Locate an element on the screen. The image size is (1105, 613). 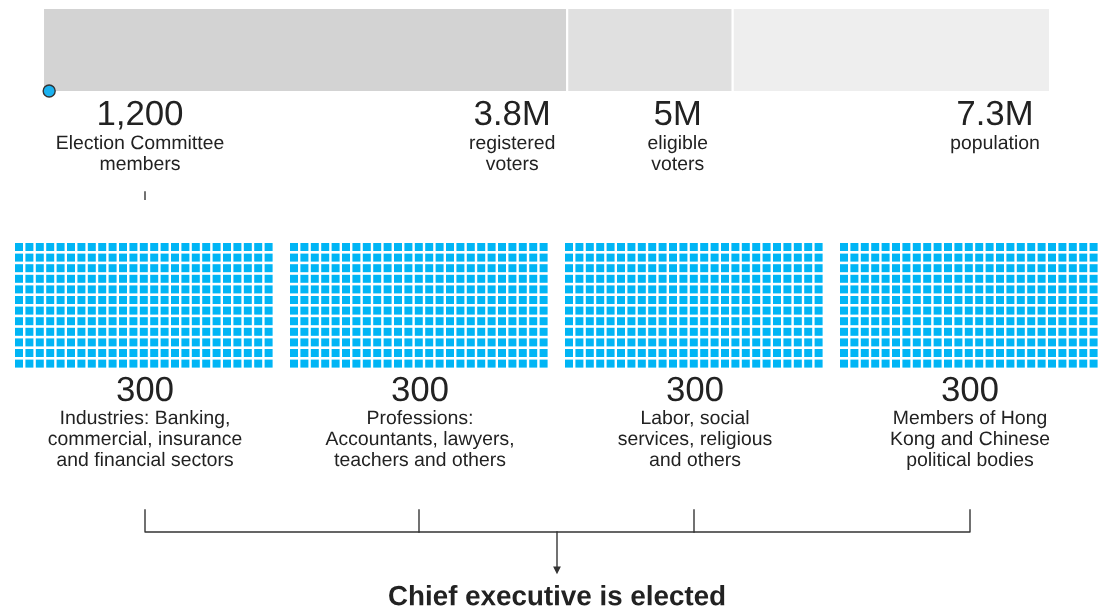
category-label: Election Committee members is located at coordinates (140, 153).